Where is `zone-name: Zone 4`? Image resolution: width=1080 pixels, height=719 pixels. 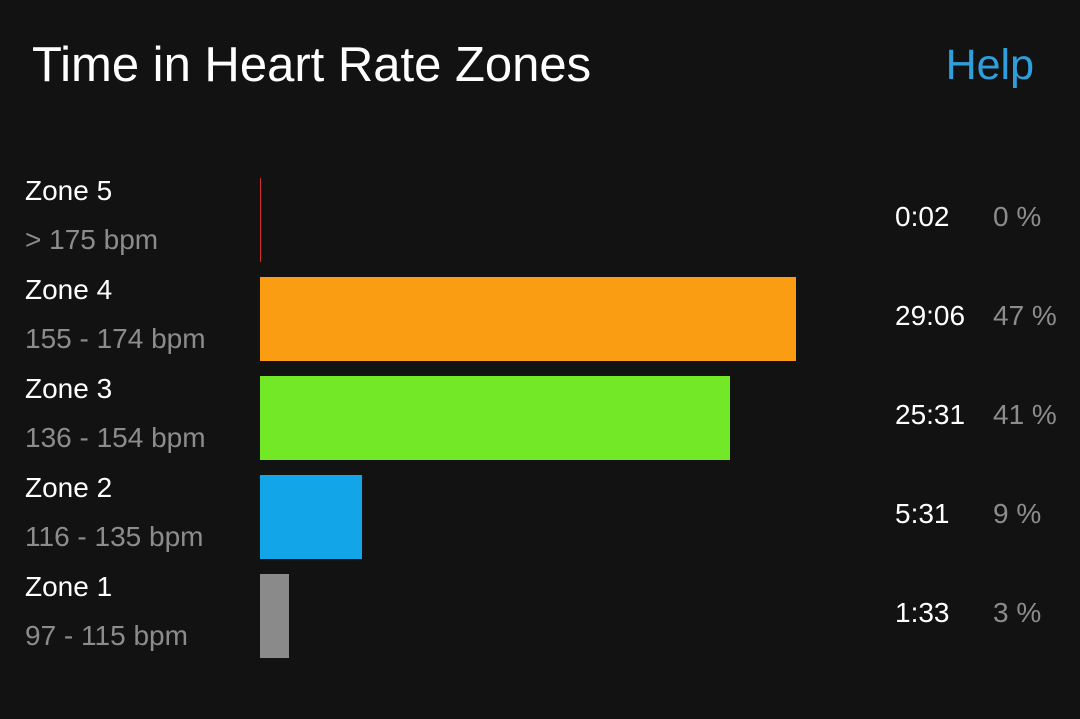 zone-name: Zone 4 is located at coordinates (69, 289).